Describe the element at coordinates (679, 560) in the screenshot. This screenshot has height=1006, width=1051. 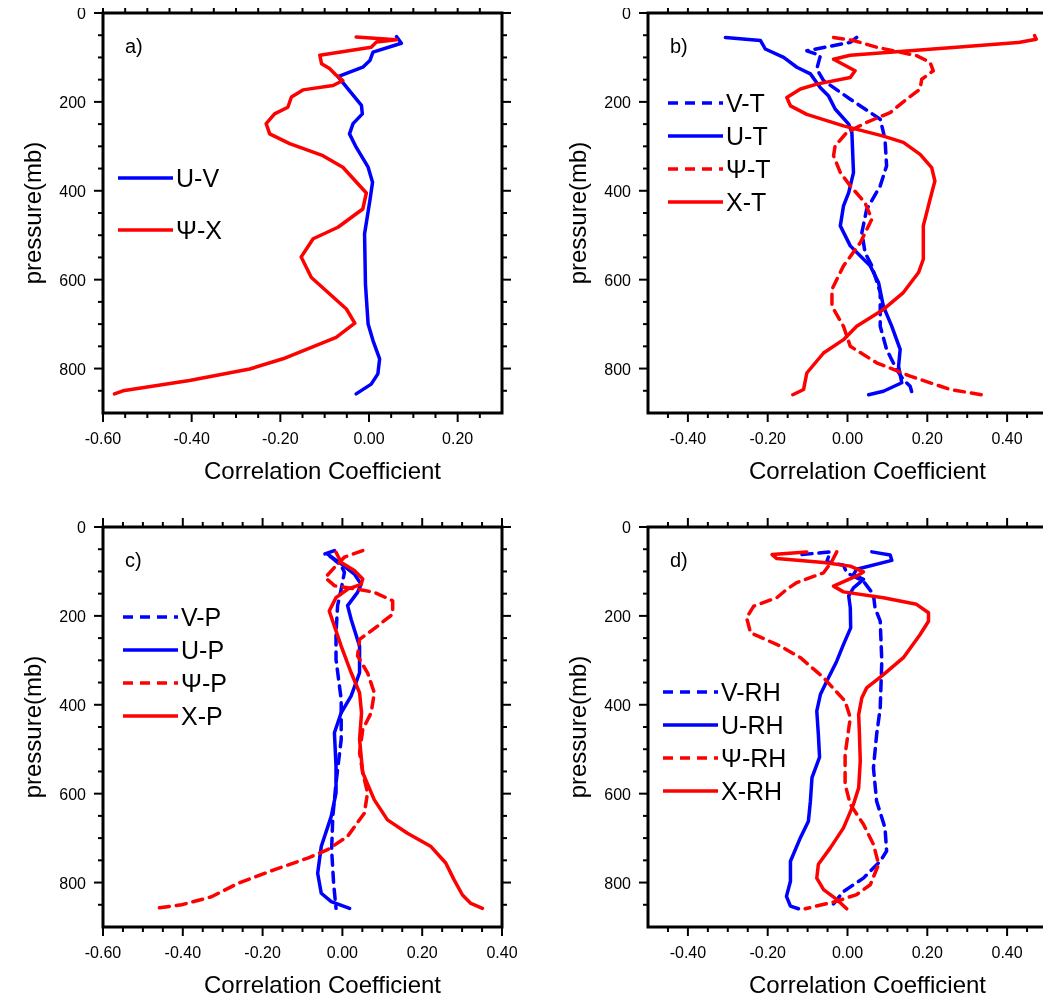
I see `text: d)` at that location.